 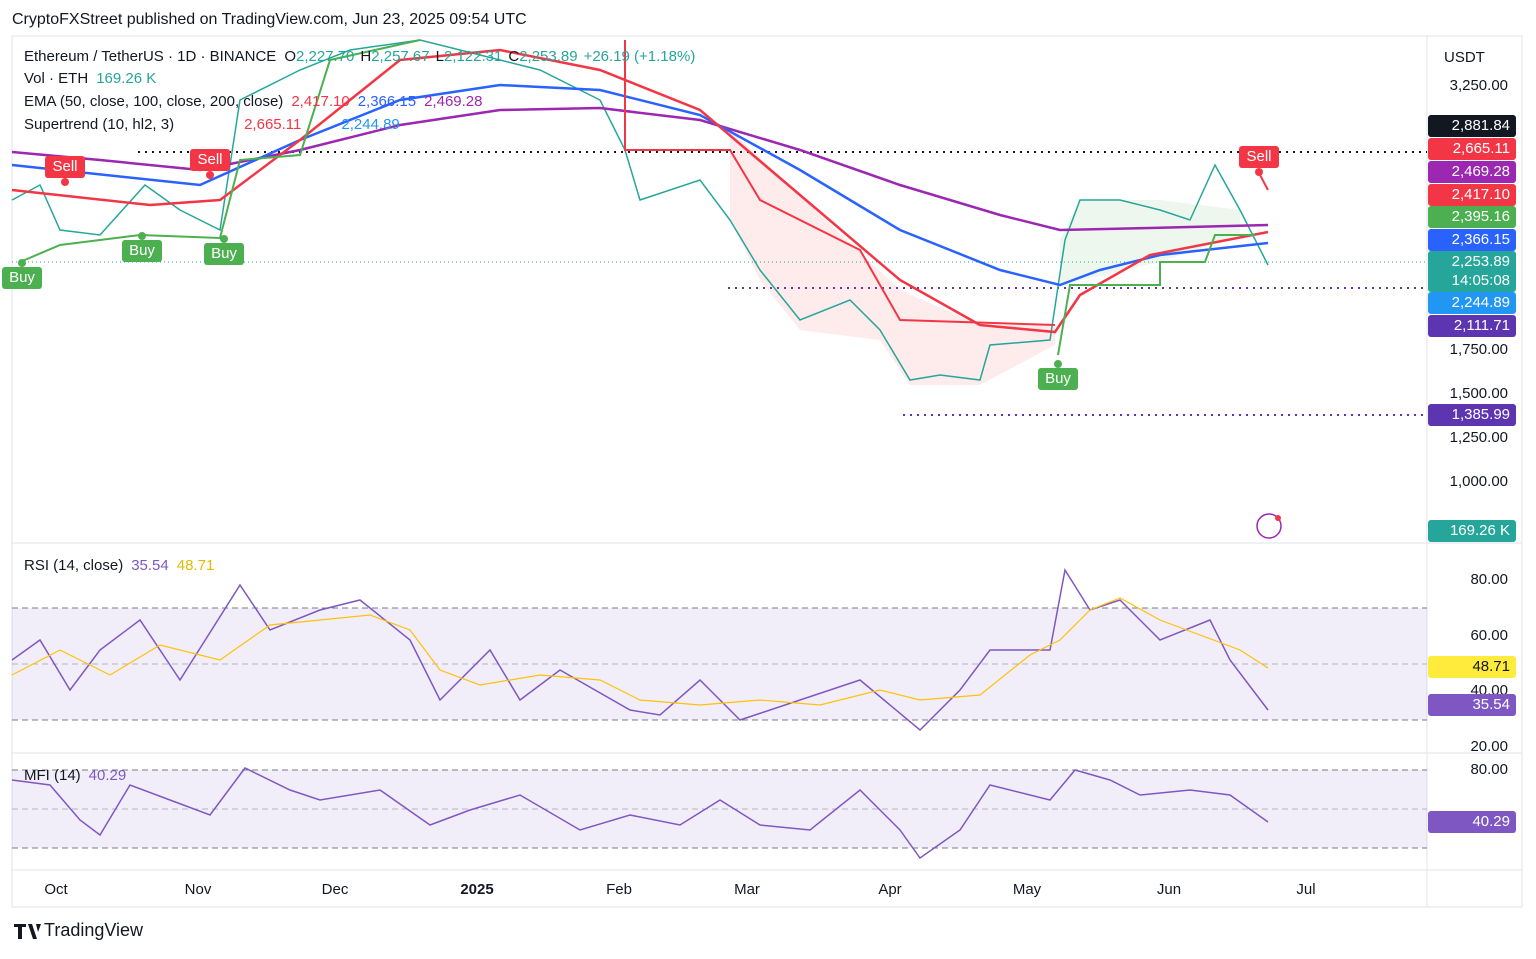 What do you see at coordinates (1489, 579) in the screenshot?
I see `rsi-axis-label: 80.00` at bounding box center [1489, 579].